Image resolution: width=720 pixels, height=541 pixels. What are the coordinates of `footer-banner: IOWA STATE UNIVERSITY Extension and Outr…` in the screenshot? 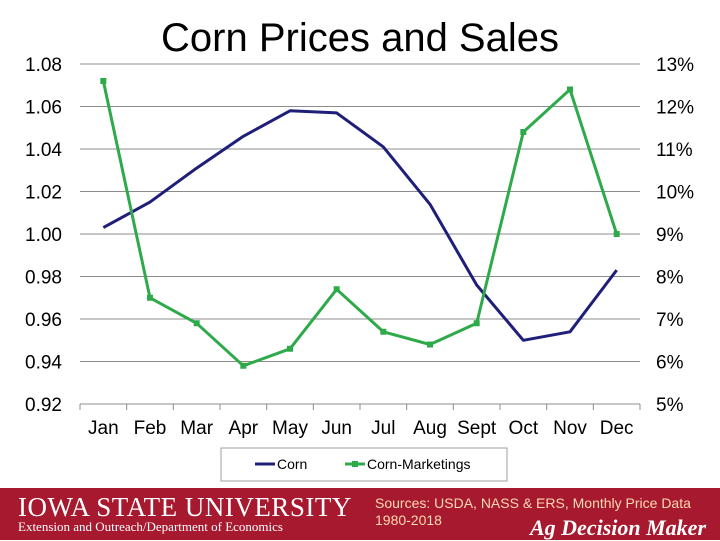 It's located at (360, 514).